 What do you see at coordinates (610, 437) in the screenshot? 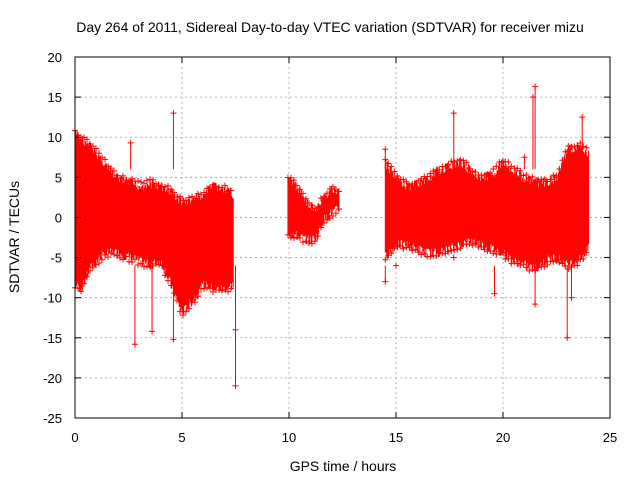
I see `x-tick-label: 25` at bounding box center [610, 437].